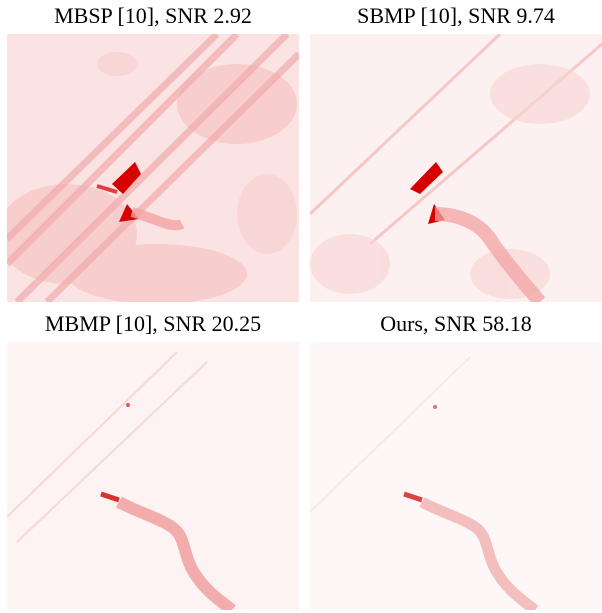 The image size is (602, 613). I want to click on panel-caption: Ours, SNR 58.18, so click(456, 323).